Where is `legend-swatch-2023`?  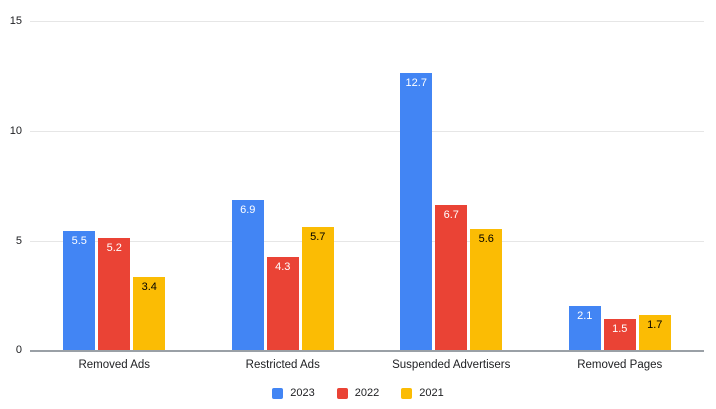
legend-swatch-2023 is located at coordinates (278, 393).